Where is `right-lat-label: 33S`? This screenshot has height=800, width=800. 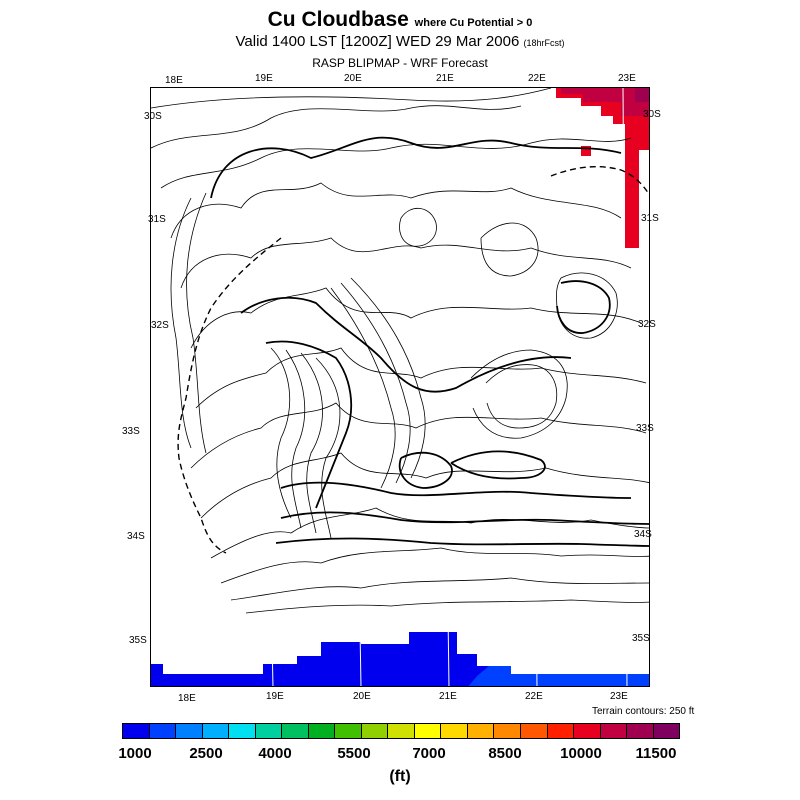 right-lat-label: 33S is located at coordinates (645, 428).